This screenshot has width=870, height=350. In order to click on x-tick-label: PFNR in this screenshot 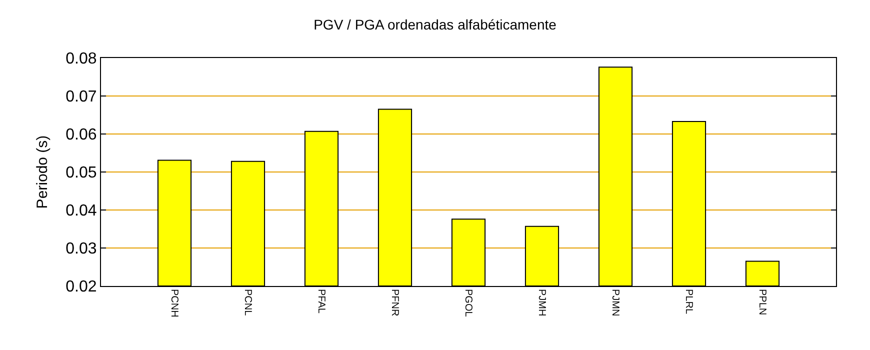, I will do `click(394, 302)`.